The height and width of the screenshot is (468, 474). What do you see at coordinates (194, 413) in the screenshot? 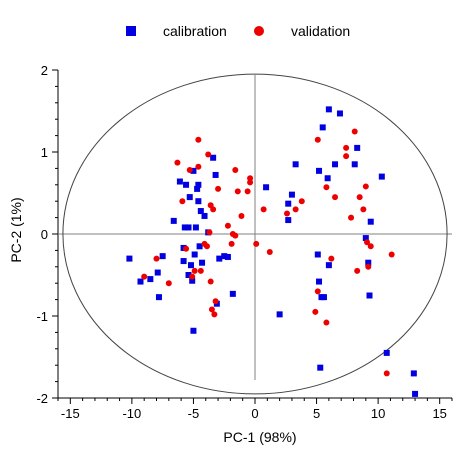
I see `x-tick-label: -5` at bounding box center [194, 413].